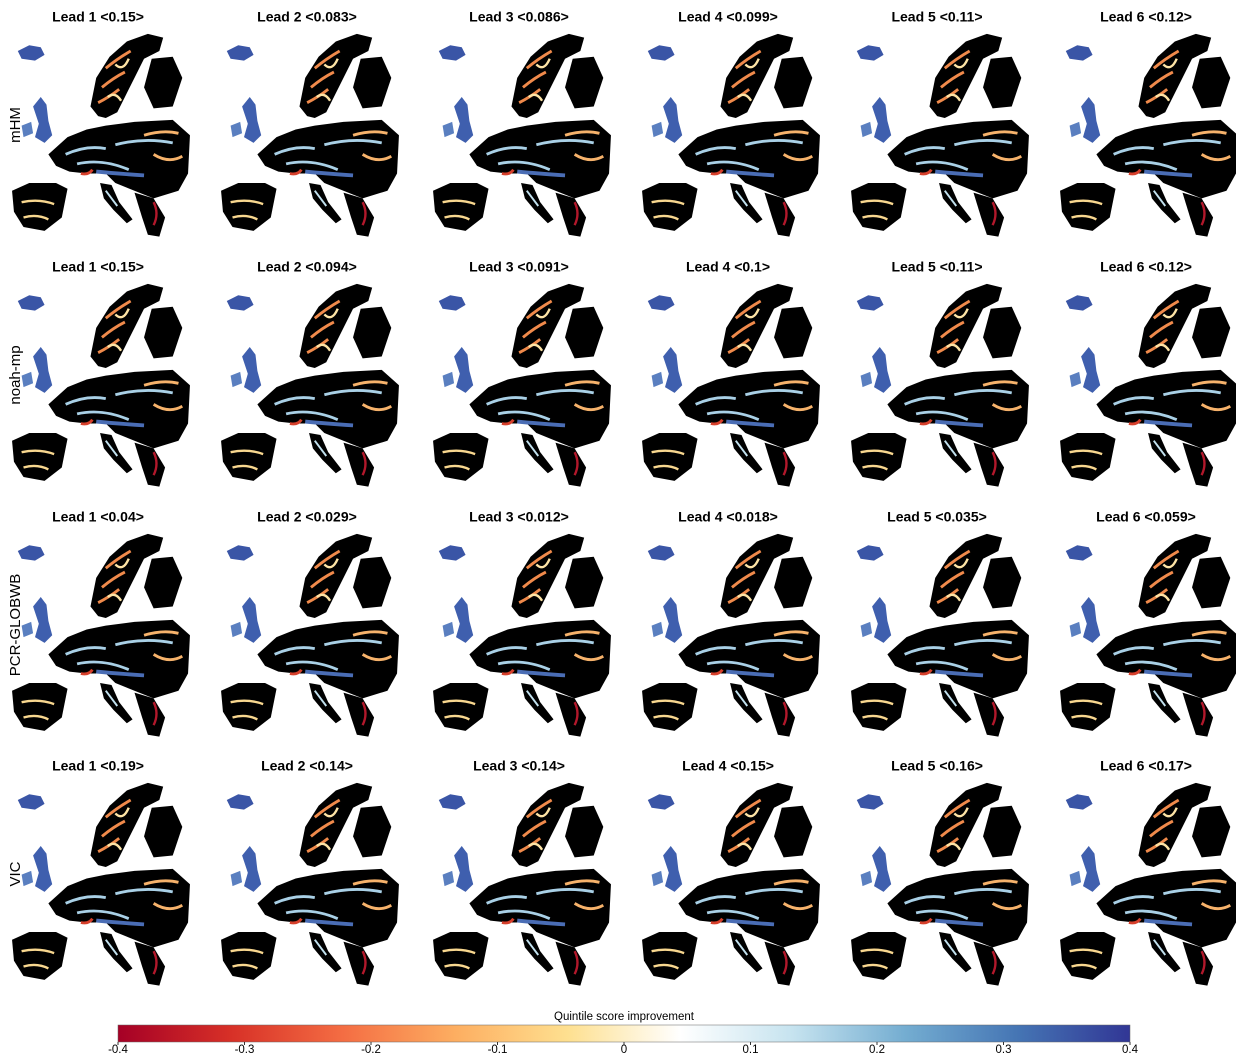  What do you see at coordinates (1146, 766) in the screenshot?
I see `panel-title: Lead 6 <0.17>` at bounding box center [1146, 766].